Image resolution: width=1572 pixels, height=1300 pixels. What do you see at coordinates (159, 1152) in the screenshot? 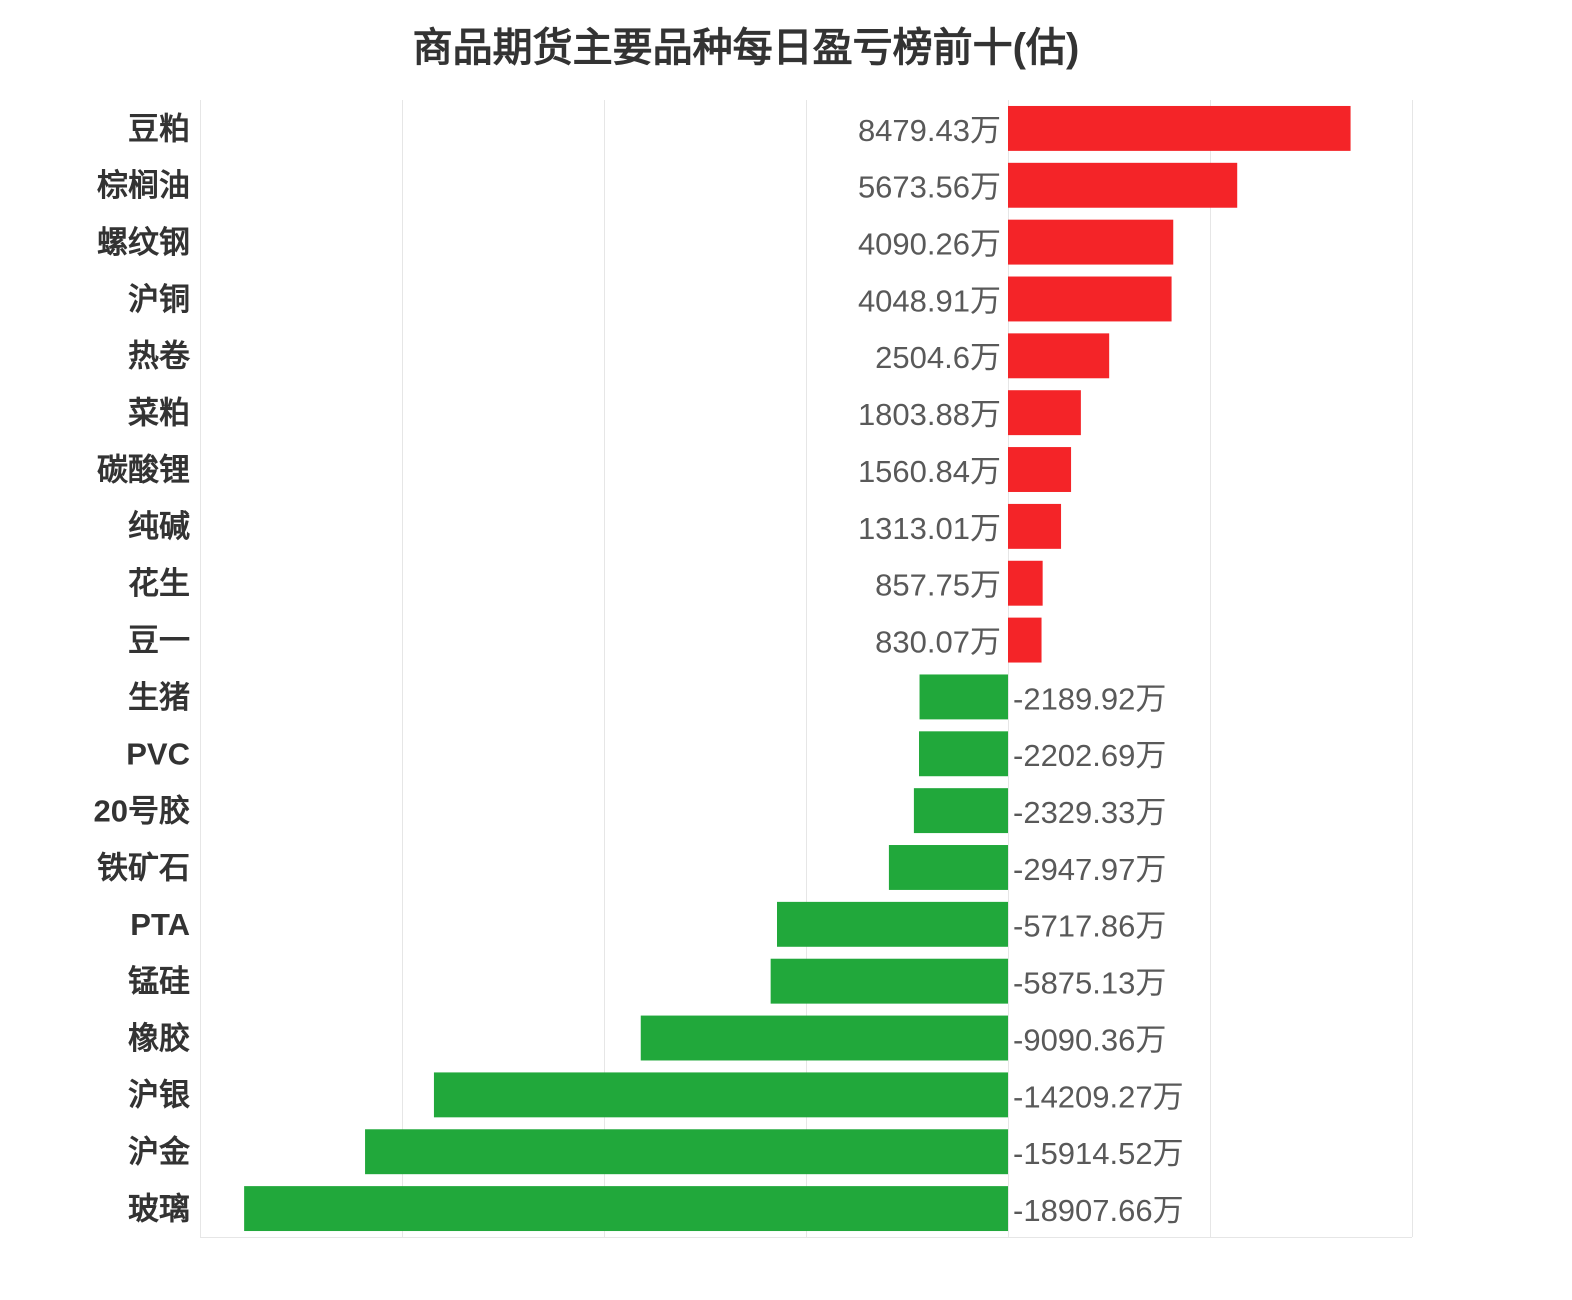
I see `category-label-18: 沪金` at bounding box center [159, 1152].